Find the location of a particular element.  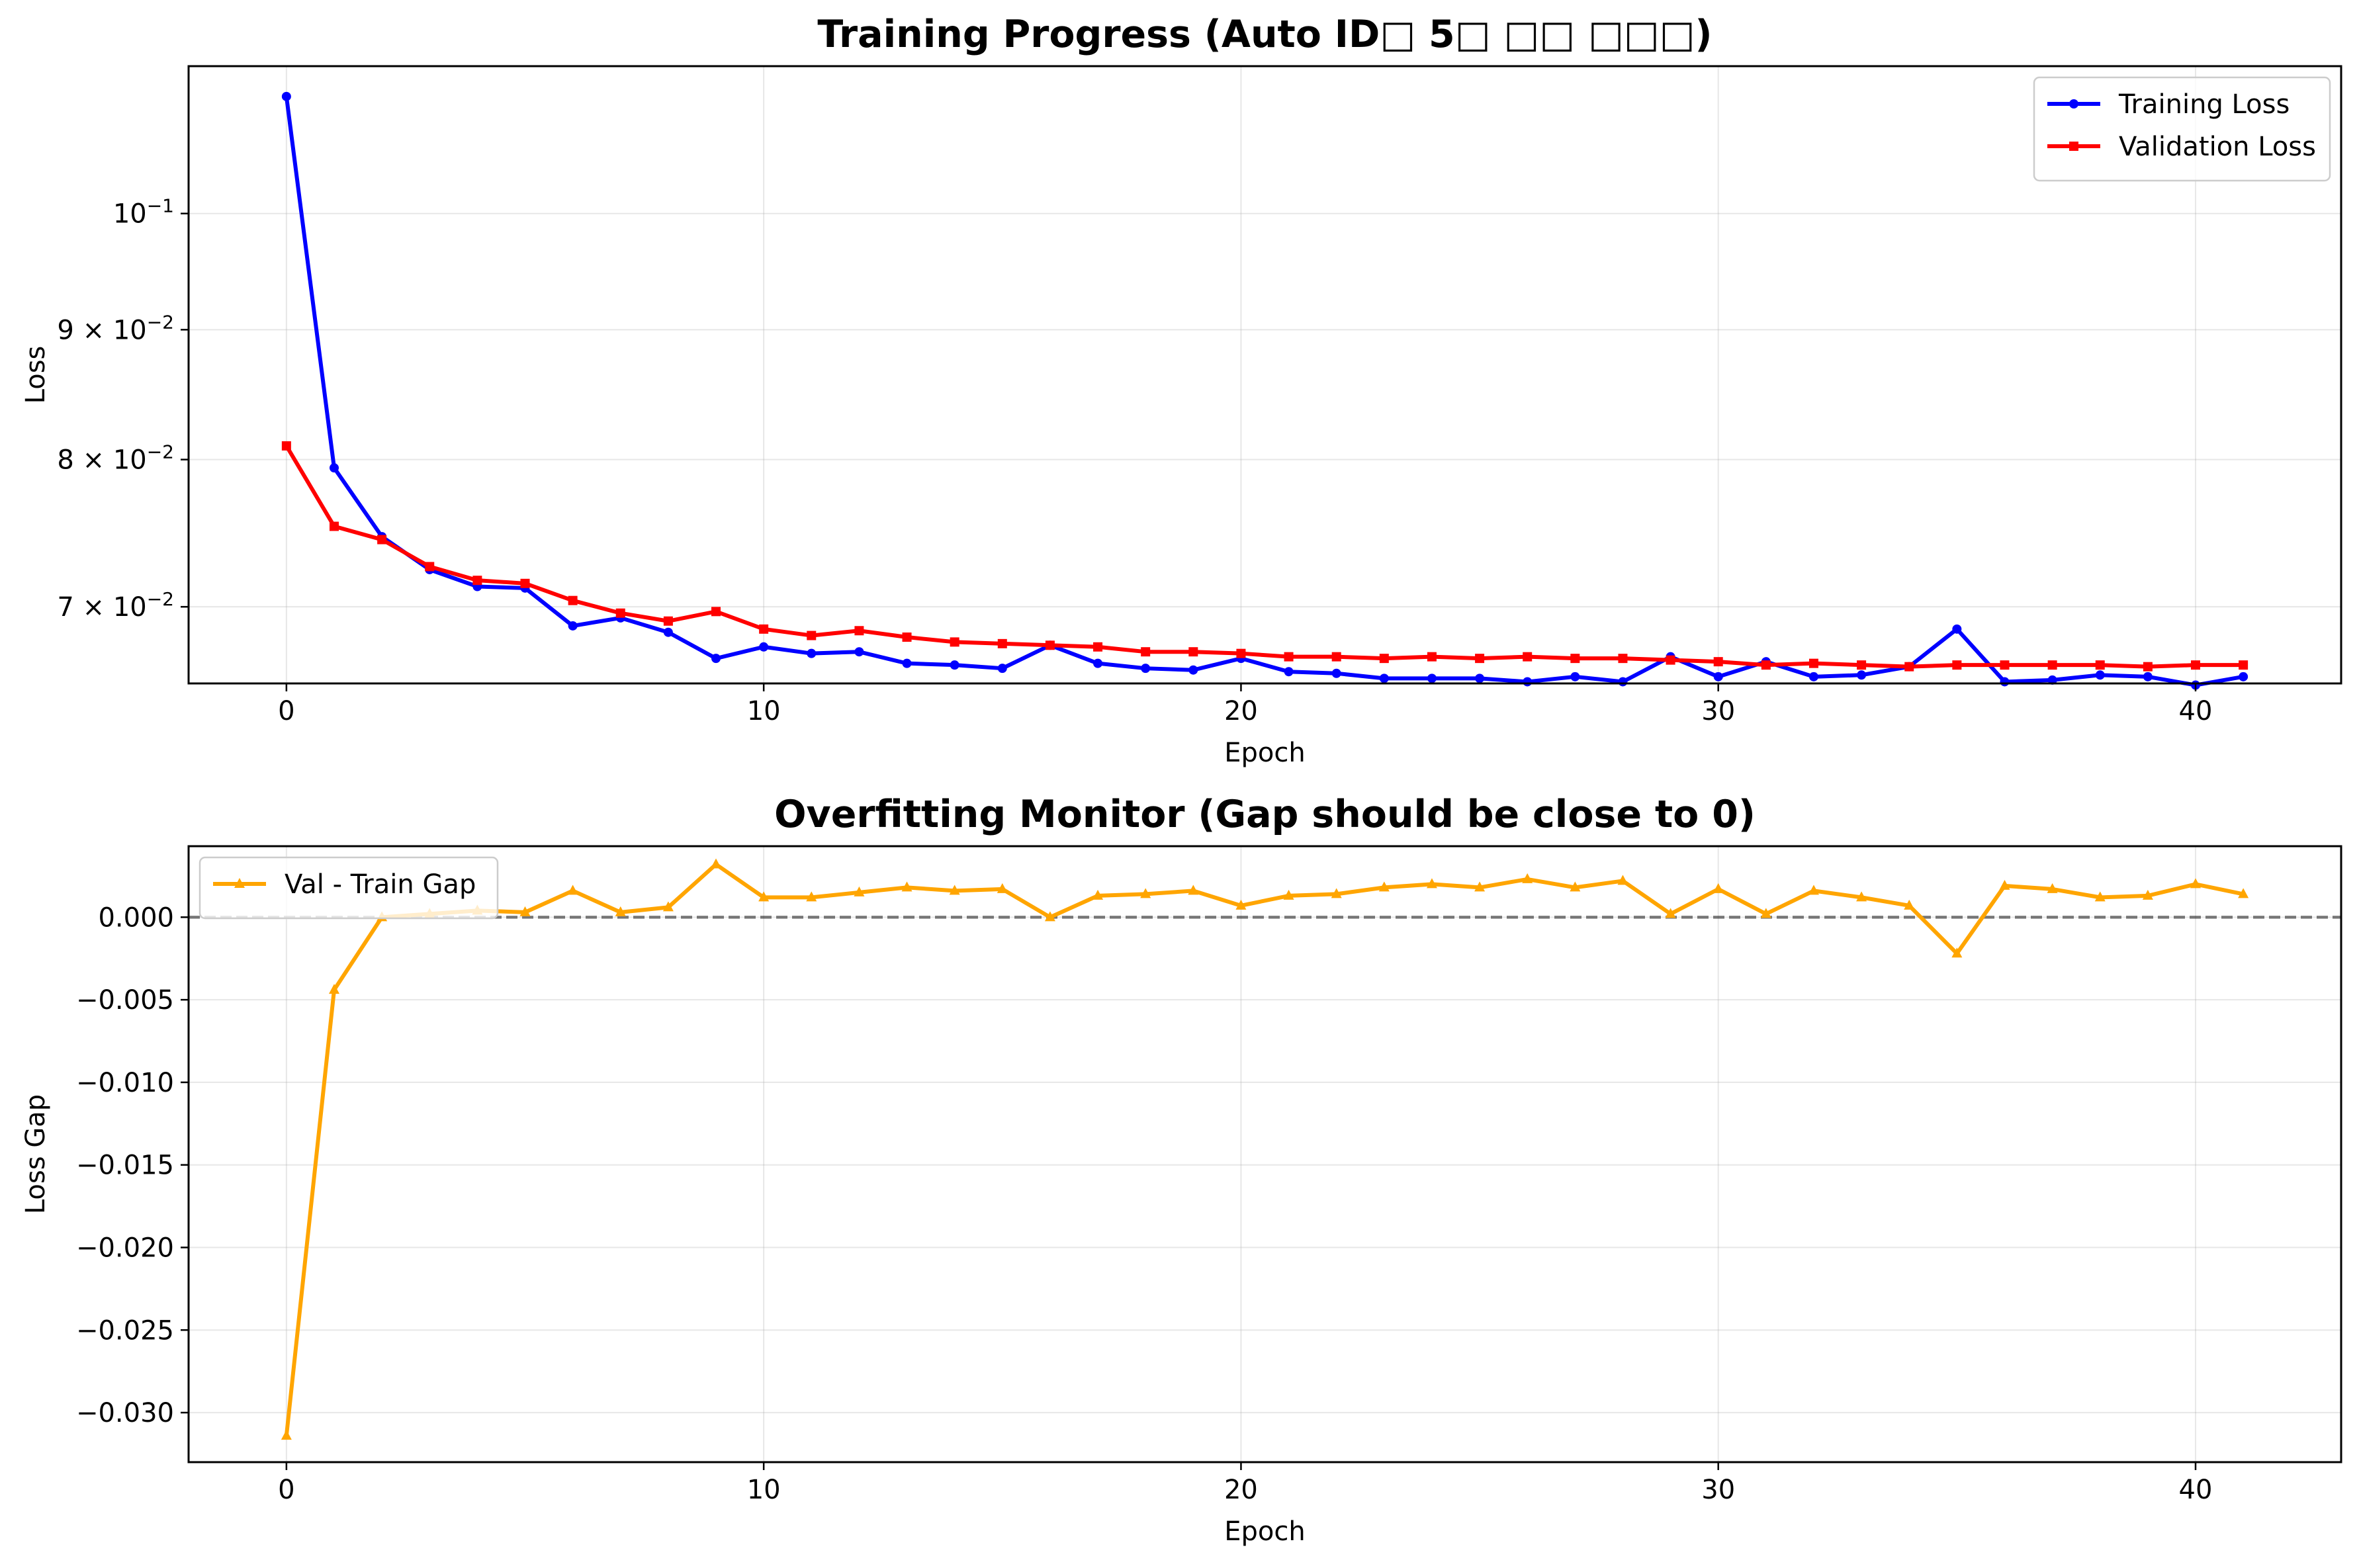

x-tick-label: 10 is located at coordinates (764, 711).